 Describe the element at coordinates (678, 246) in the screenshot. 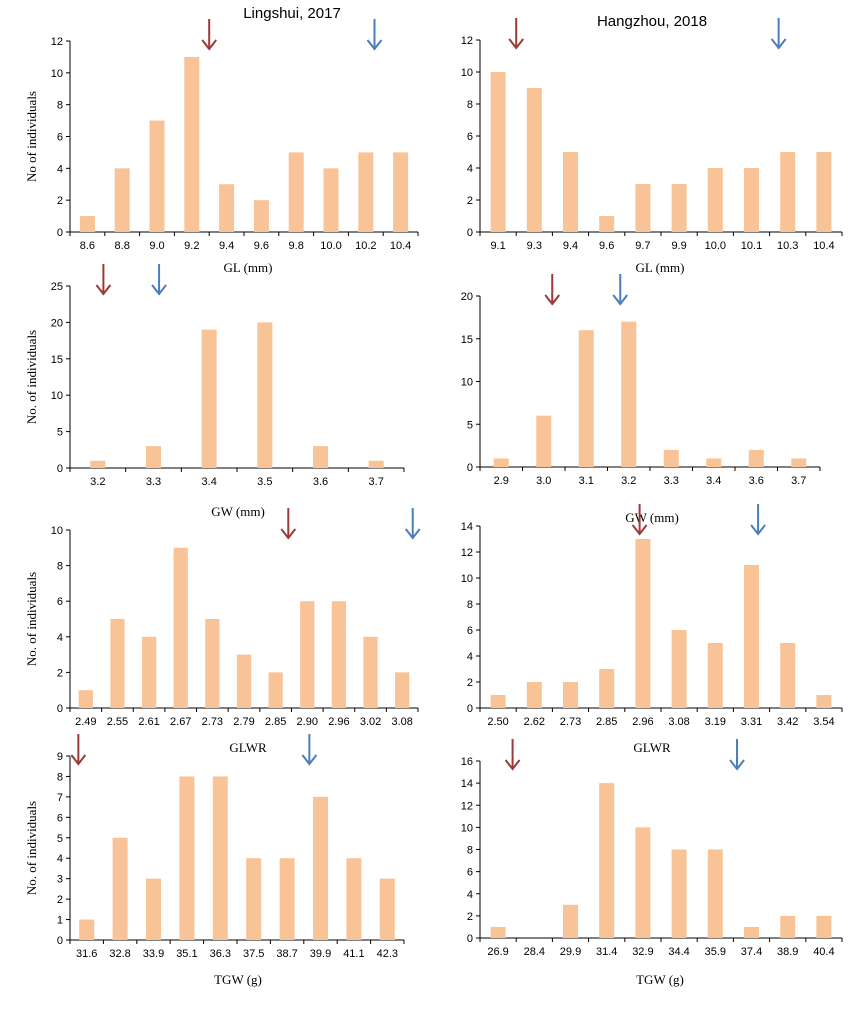

I see `x-tick-label: 9.9` at that location.